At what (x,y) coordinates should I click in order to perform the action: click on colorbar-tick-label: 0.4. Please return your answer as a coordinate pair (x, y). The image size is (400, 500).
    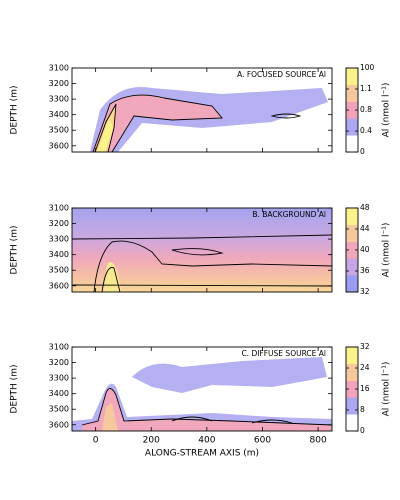
    Looking at the image, I should click on (366, 130).